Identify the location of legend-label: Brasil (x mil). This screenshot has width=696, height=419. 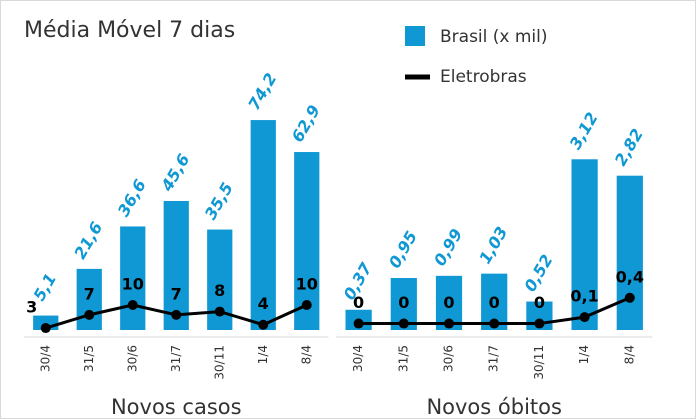
(494, 37).